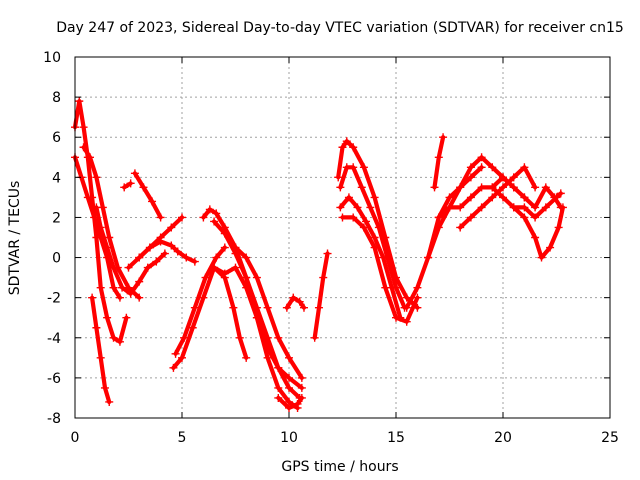 Image resolution: width=640 pixels, height=480 pixels. I want to click on series-sat-r, so click(321, 295).